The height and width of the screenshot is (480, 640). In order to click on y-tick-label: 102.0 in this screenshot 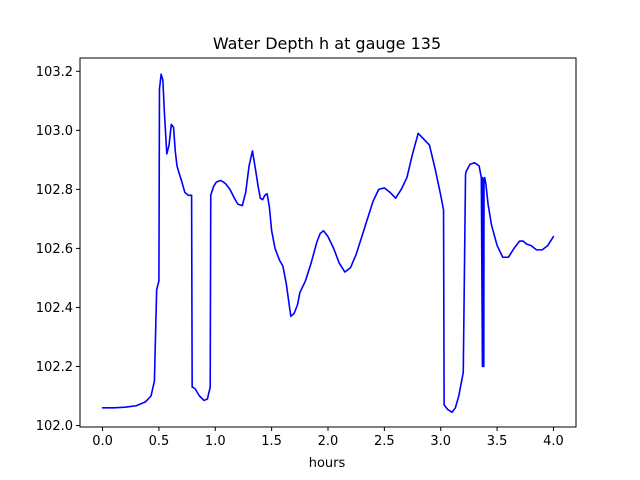, I will do `click(54, 426)`.